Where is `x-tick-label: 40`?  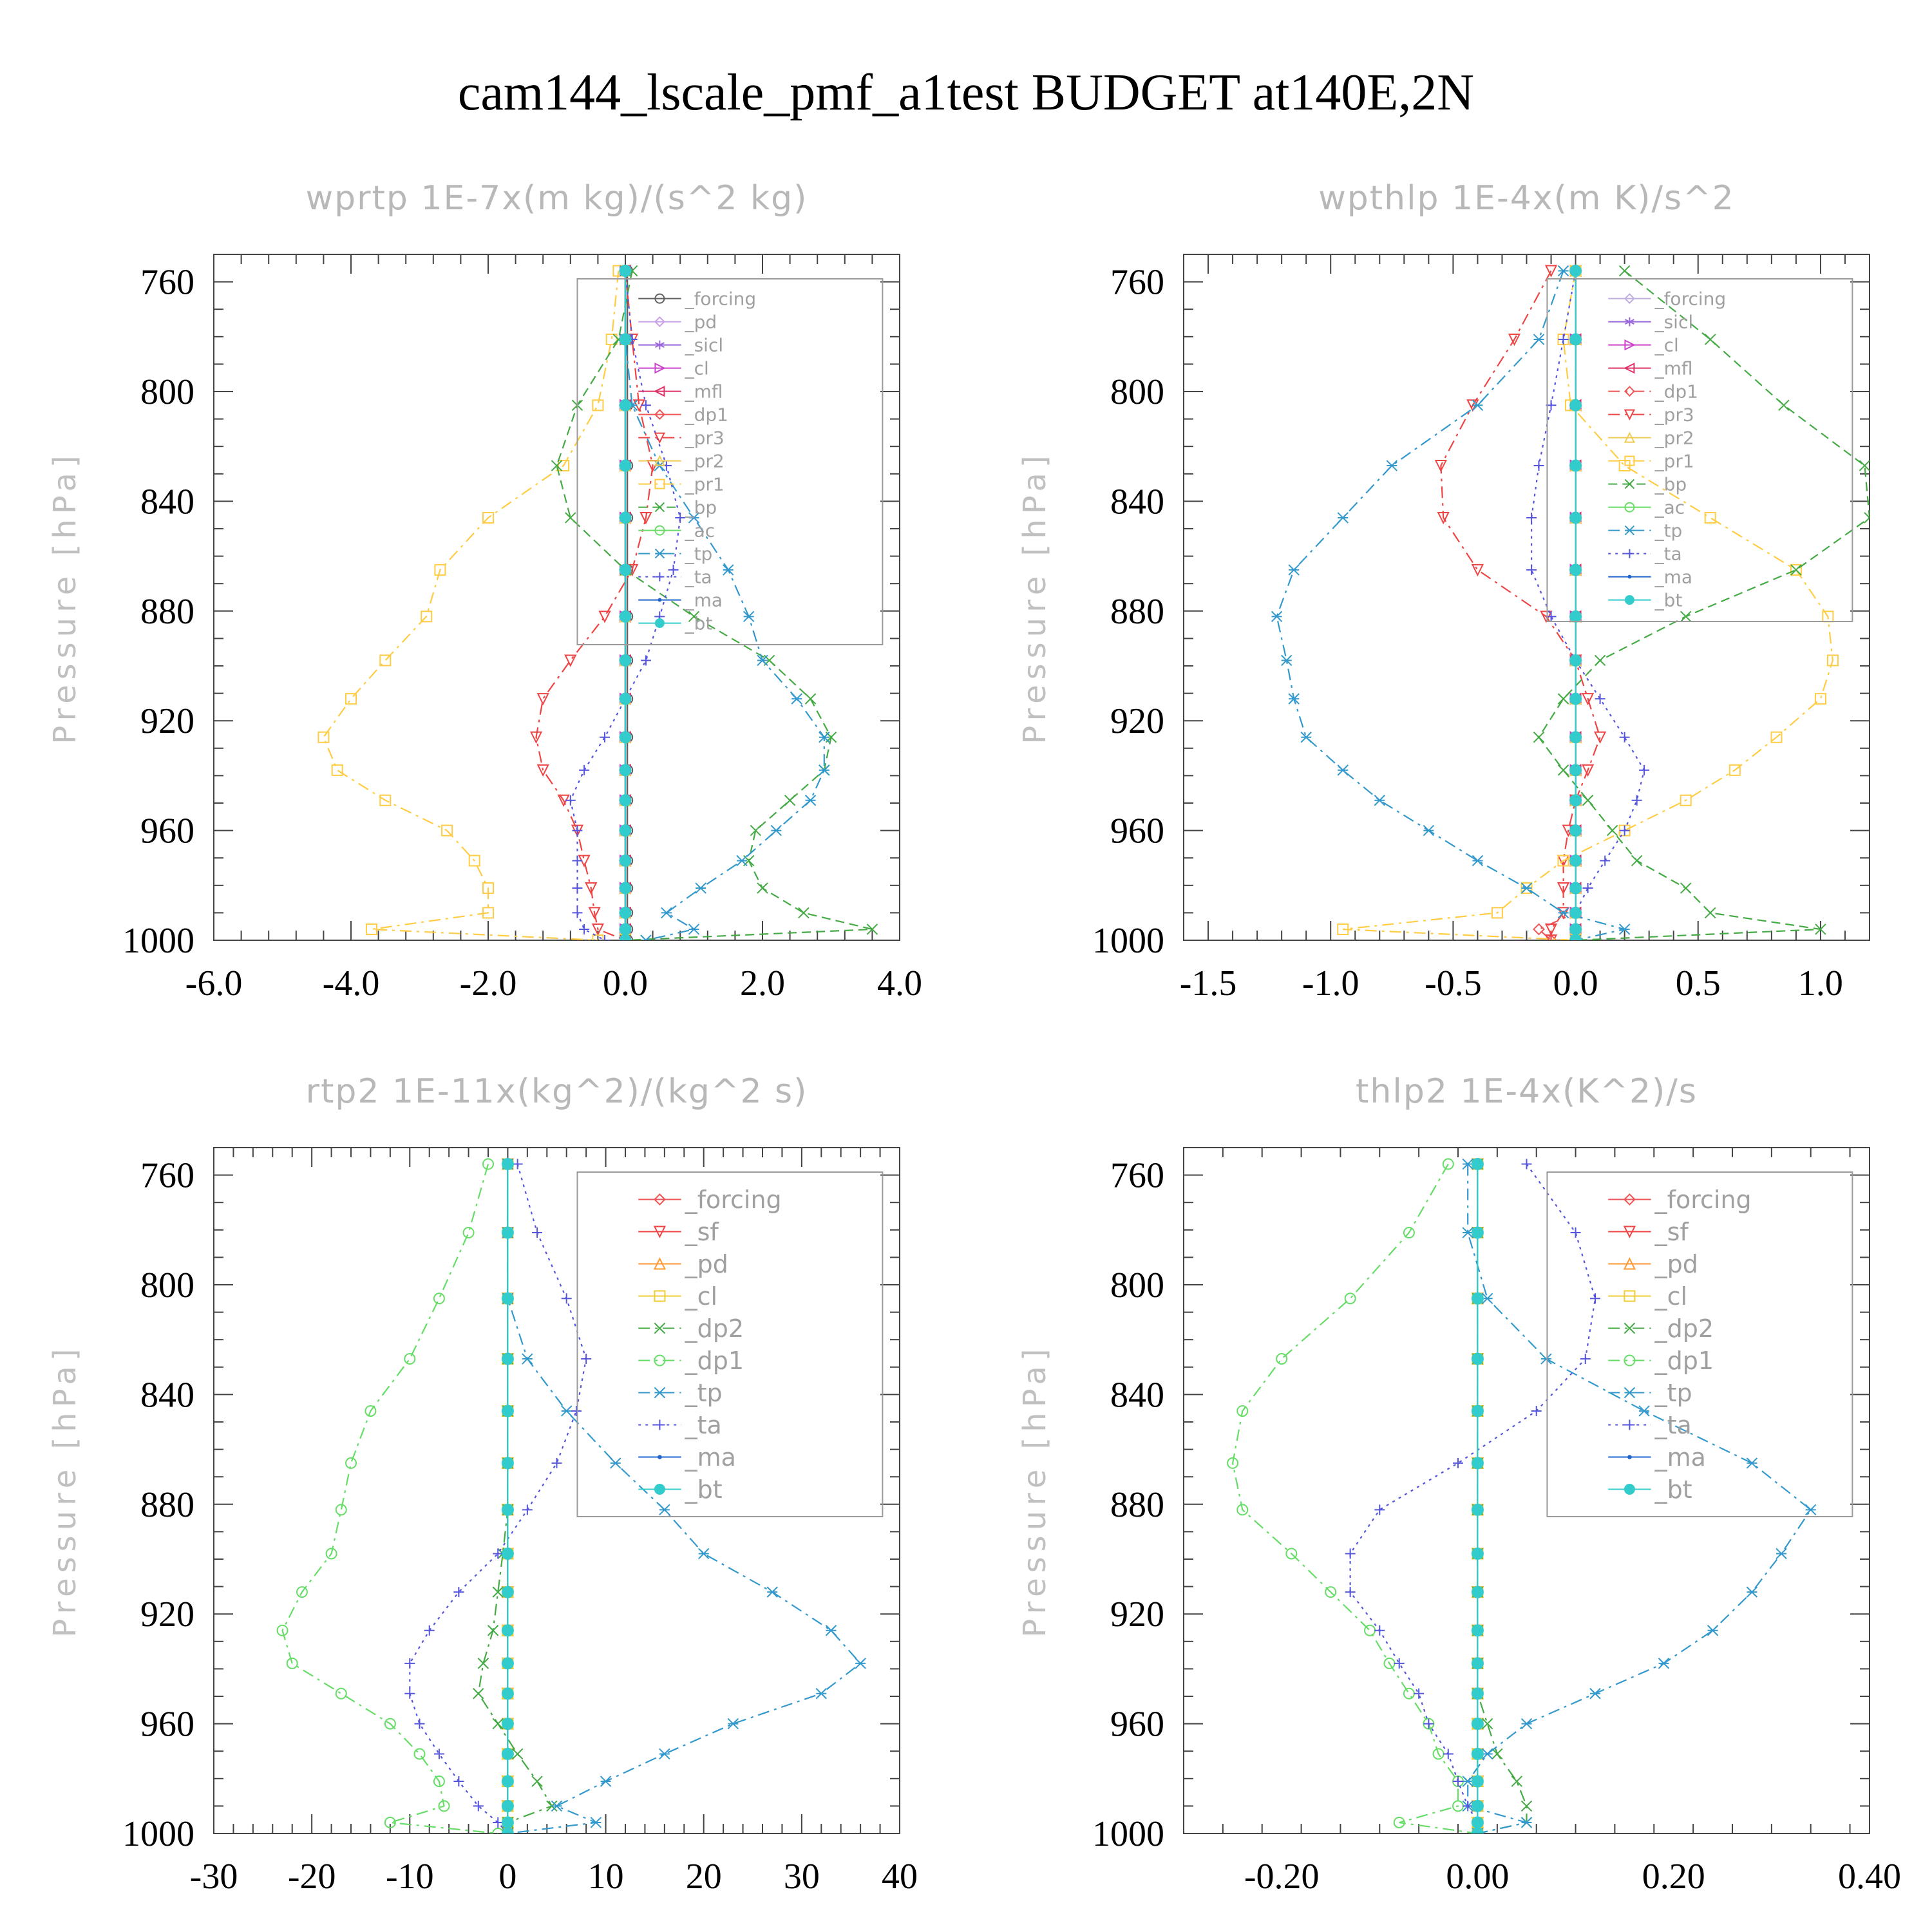
x-tick-label: 40 is located at coordinates (900, 1877).